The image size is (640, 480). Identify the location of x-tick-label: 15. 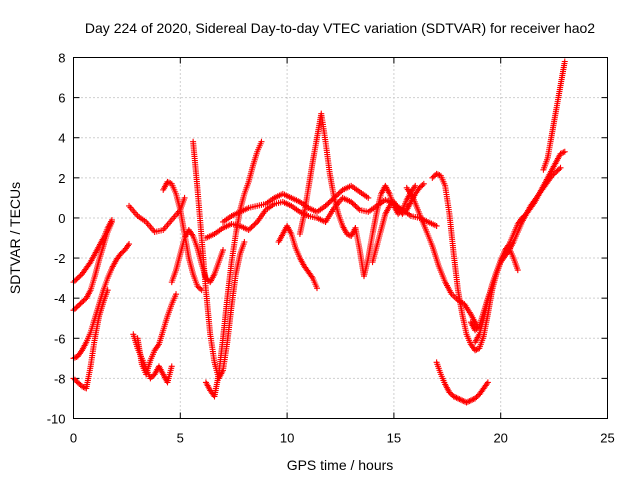
(394, 438).